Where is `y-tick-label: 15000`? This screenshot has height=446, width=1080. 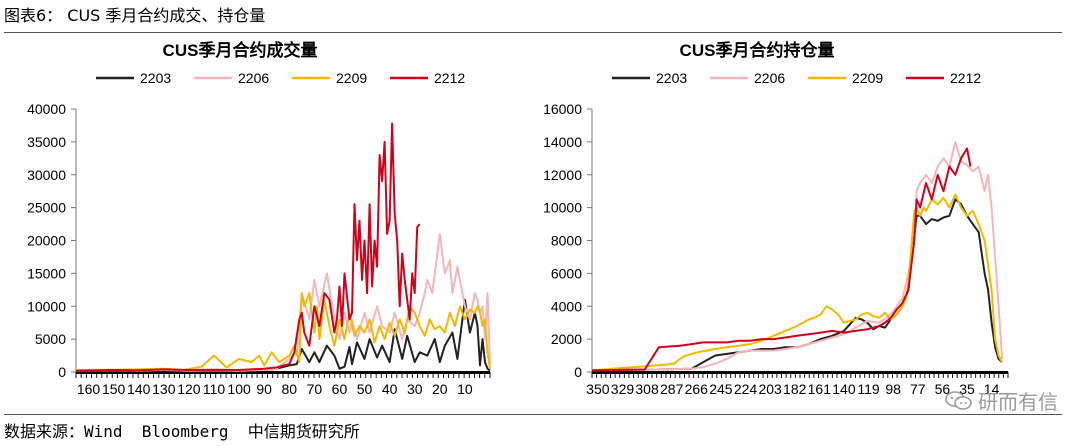
y-tick-label: 15000 is located at coordinates (46, 273).